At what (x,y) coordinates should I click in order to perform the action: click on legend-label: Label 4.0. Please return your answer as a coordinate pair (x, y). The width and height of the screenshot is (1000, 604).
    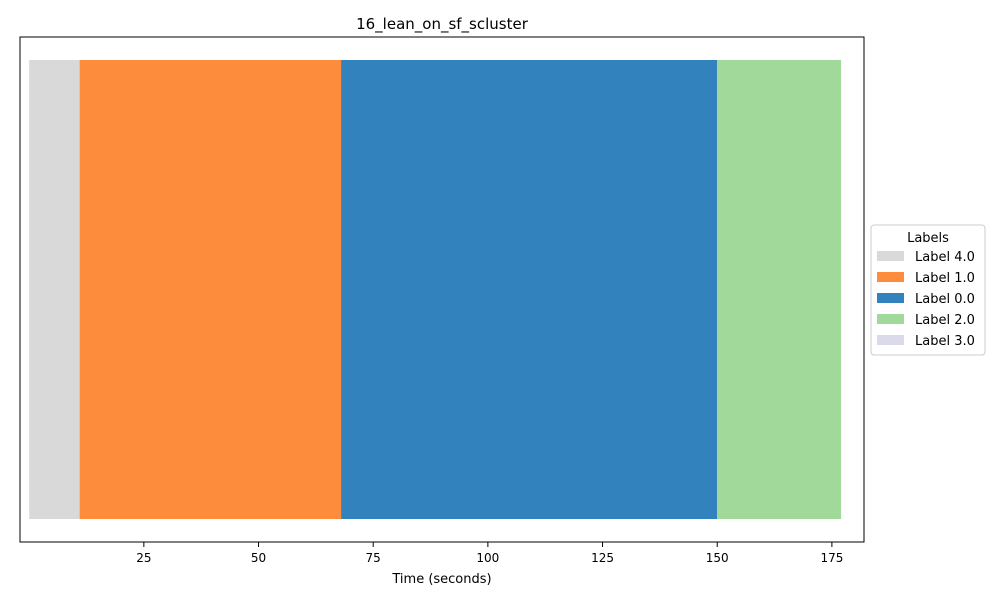
    Looking at the image, I should click on (945, 257).